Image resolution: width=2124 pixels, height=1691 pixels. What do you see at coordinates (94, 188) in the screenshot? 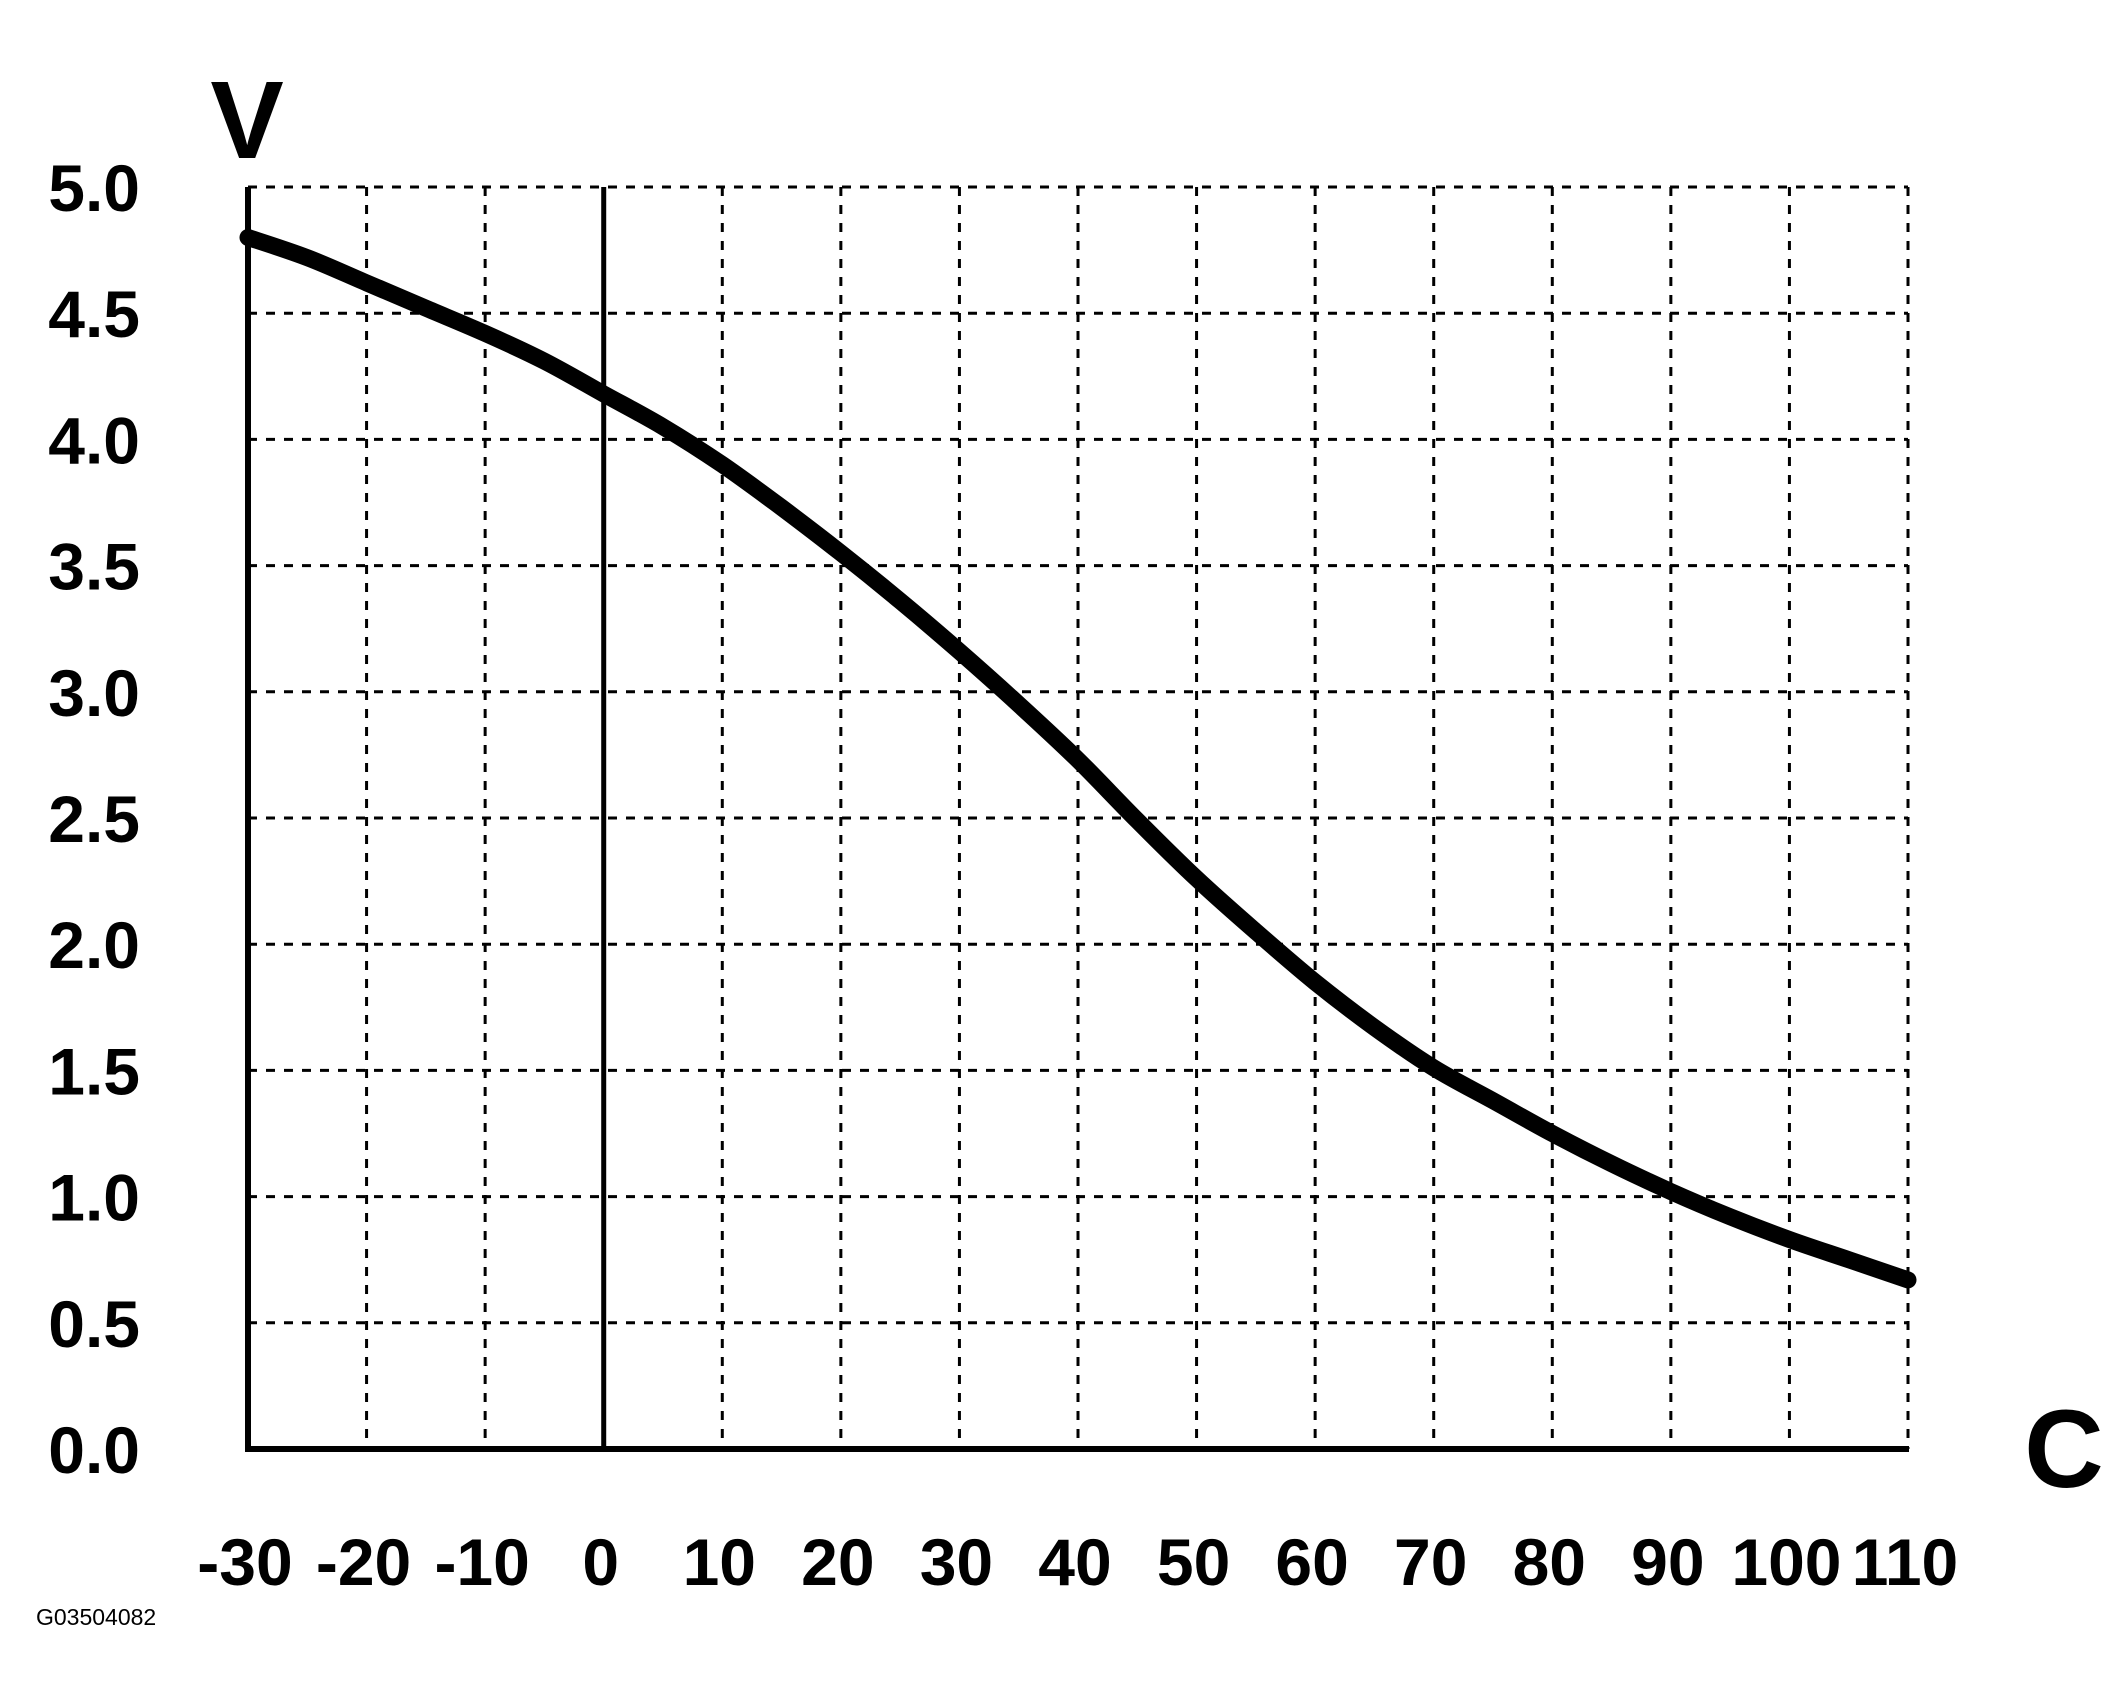
I see `y-tick-label: 5.0` at bounding box center [94, 188].